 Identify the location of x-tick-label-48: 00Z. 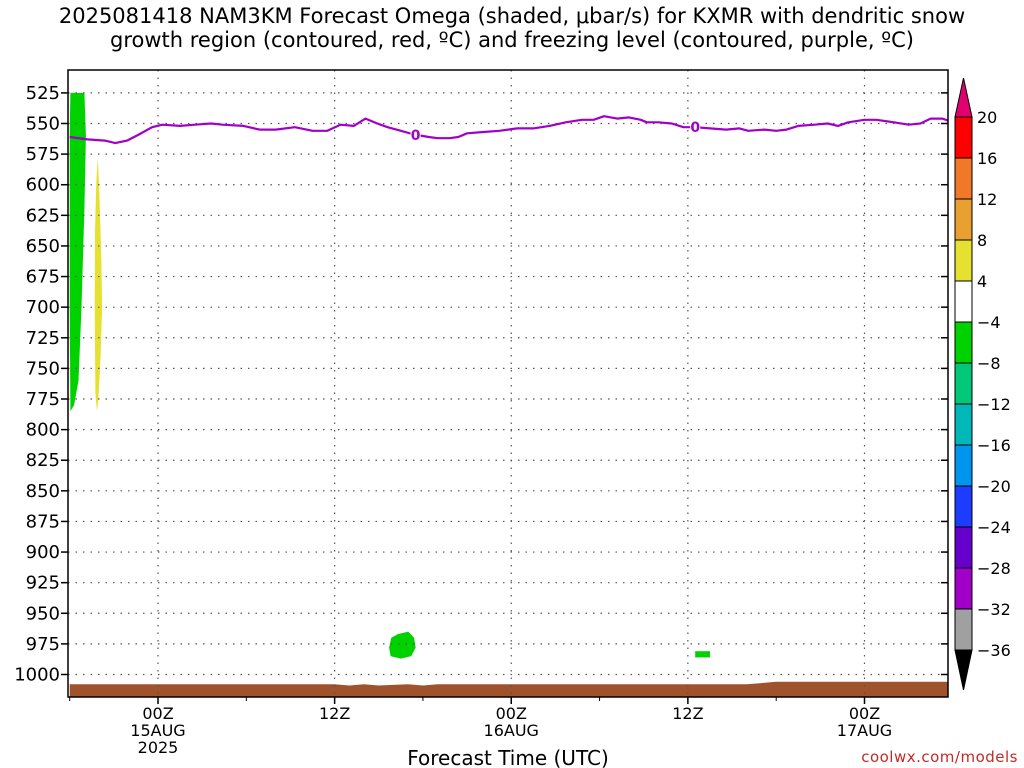
(511, 713).